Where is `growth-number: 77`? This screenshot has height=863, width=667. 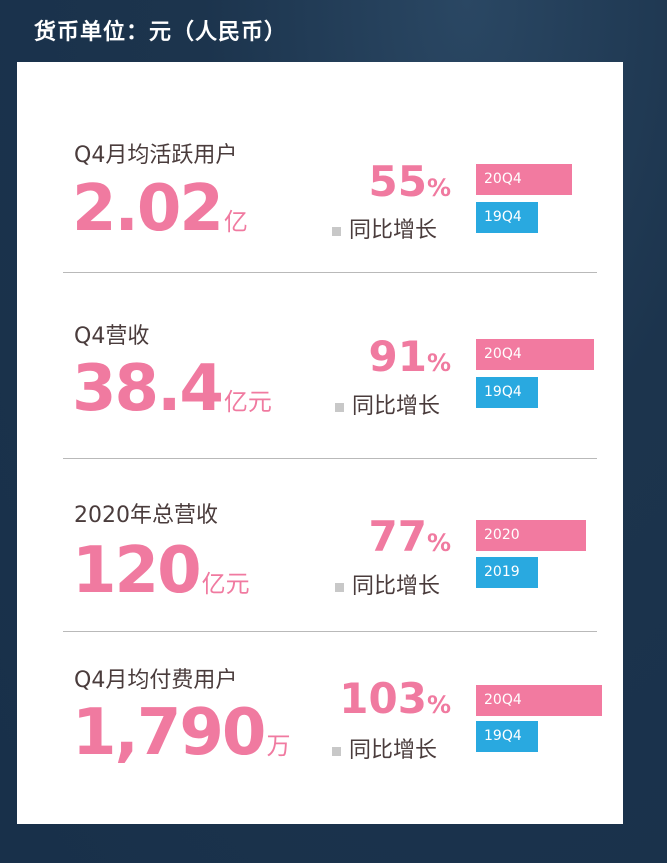
growth-number: 77 is located at coordinates (397, 536).